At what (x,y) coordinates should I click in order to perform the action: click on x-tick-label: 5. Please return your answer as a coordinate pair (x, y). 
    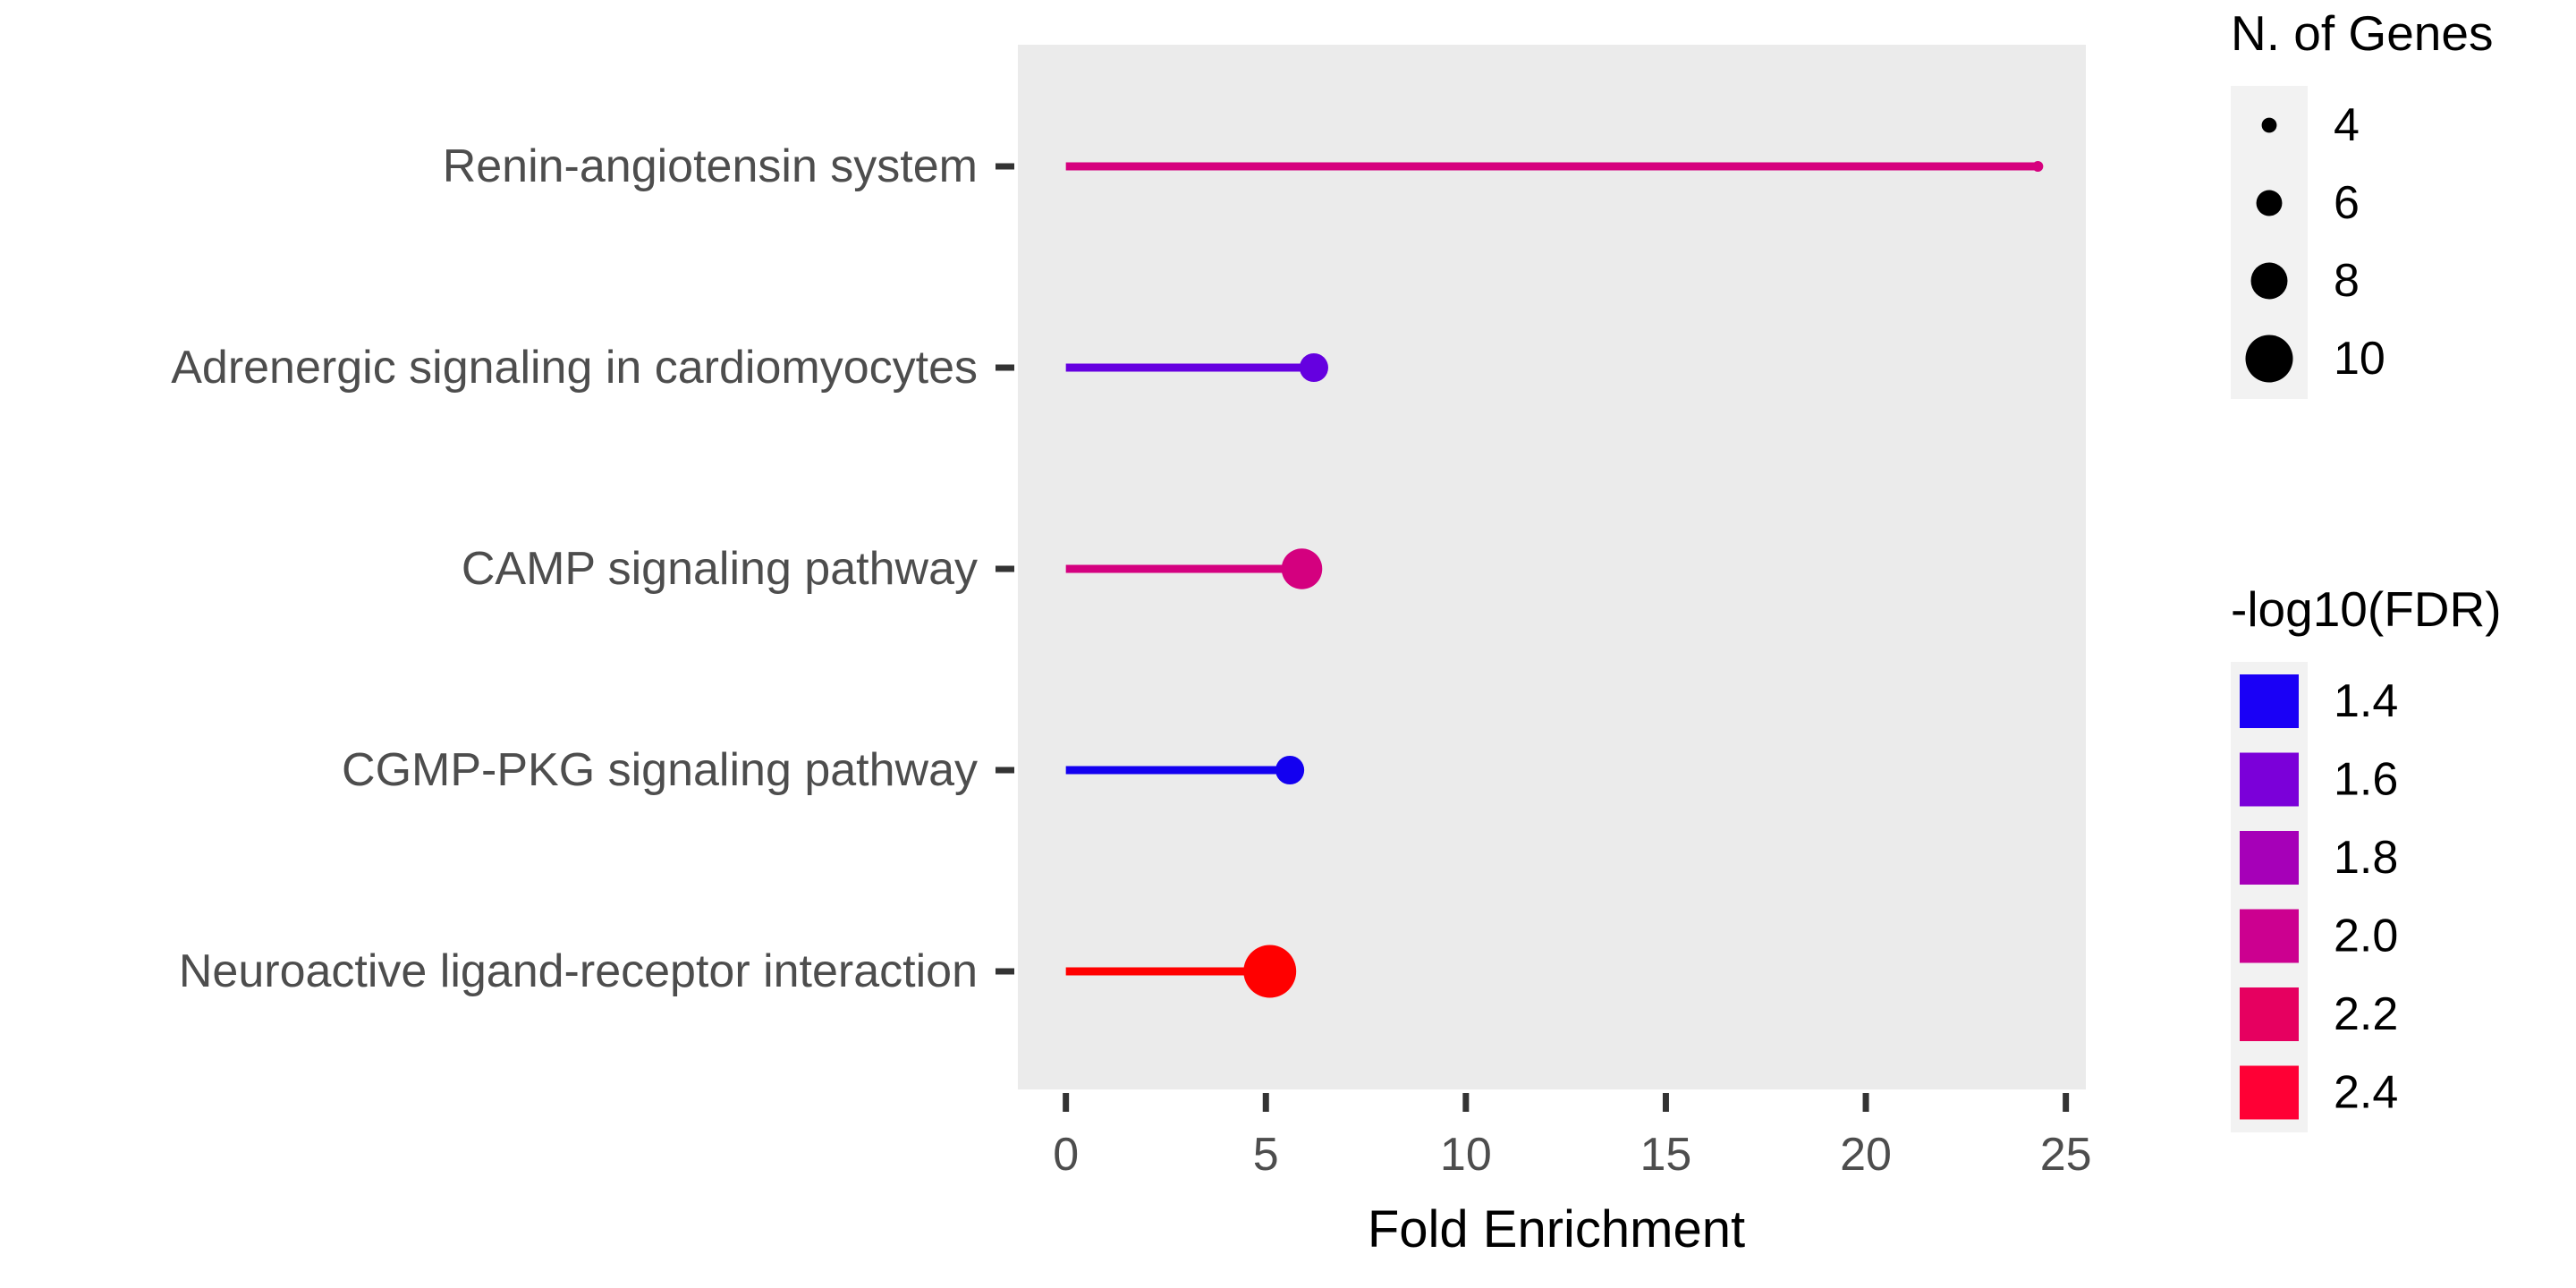
    Looking at the image, I should click on (1266, 1155).